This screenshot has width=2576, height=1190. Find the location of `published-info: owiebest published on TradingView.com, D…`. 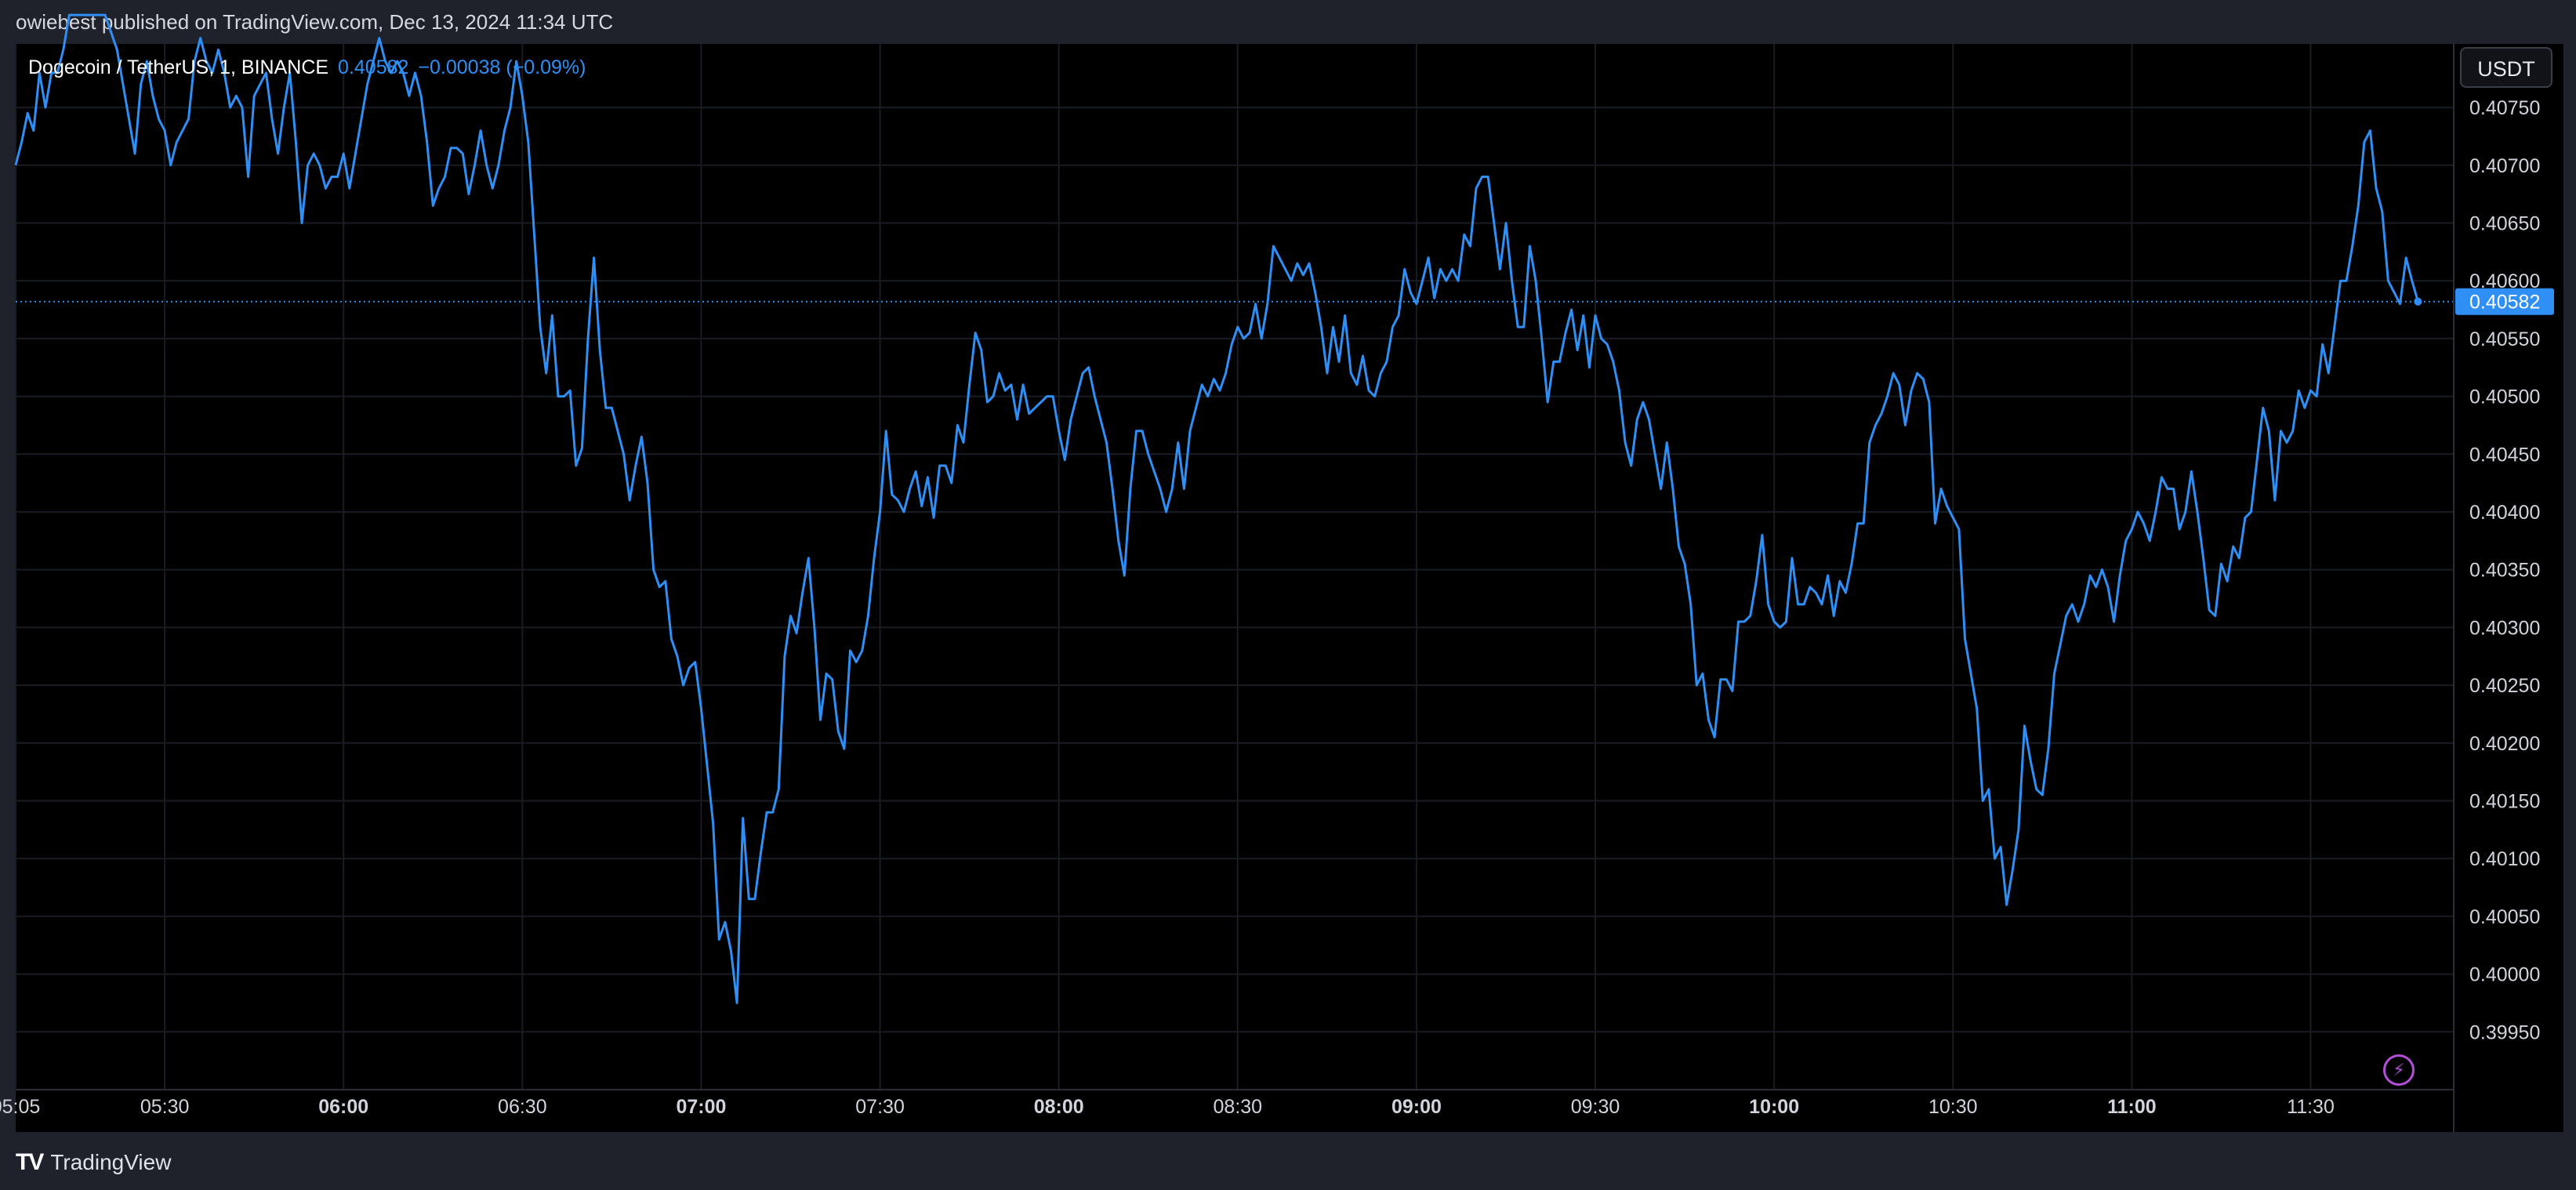

published-info: owiebest published on TradingView.com, D… is located at coordinates (315, 22).